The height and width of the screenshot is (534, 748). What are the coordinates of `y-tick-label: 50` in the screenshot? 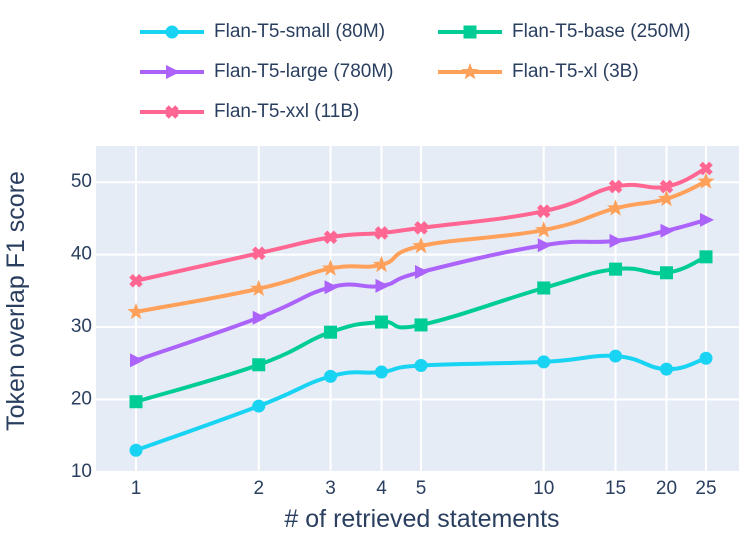 It's located at (81, 181).